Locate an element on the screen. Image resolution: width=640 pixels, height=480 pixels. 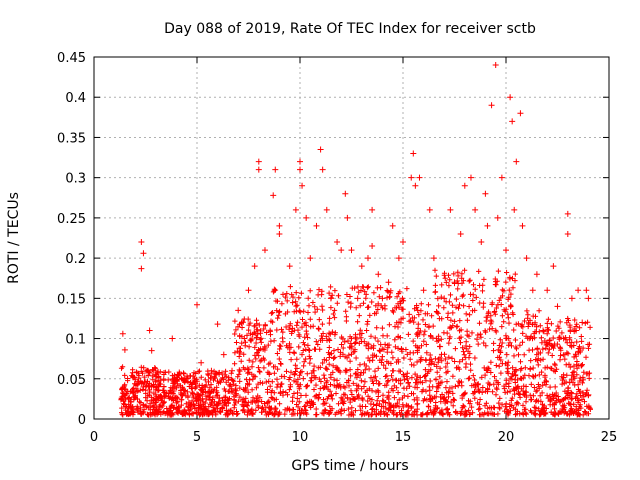
y-axis-label: ROTI / TECUs is located at coordinates (14, 238).